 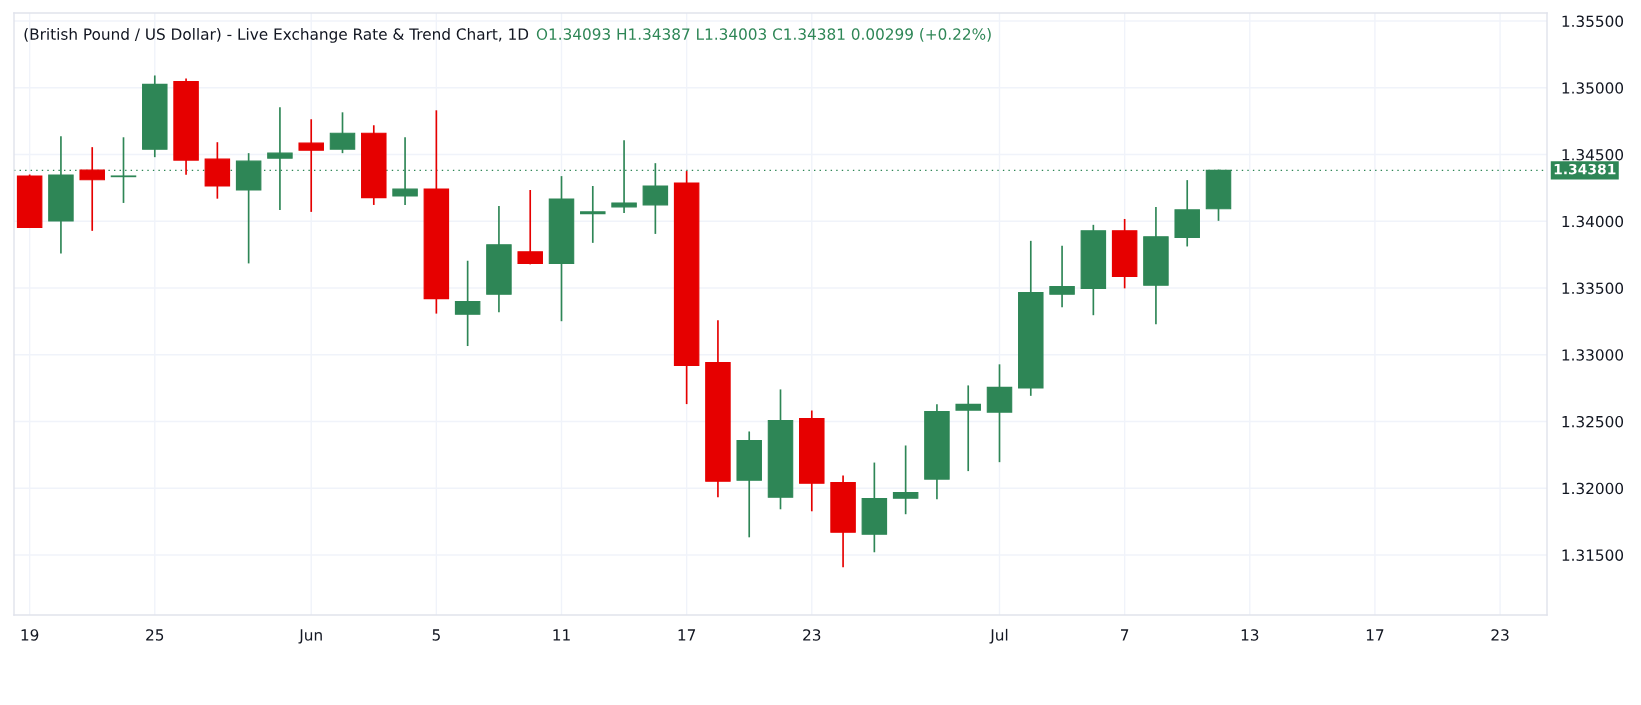 I want to click on x-tick-label: Jul, so click(x=998, y=636).